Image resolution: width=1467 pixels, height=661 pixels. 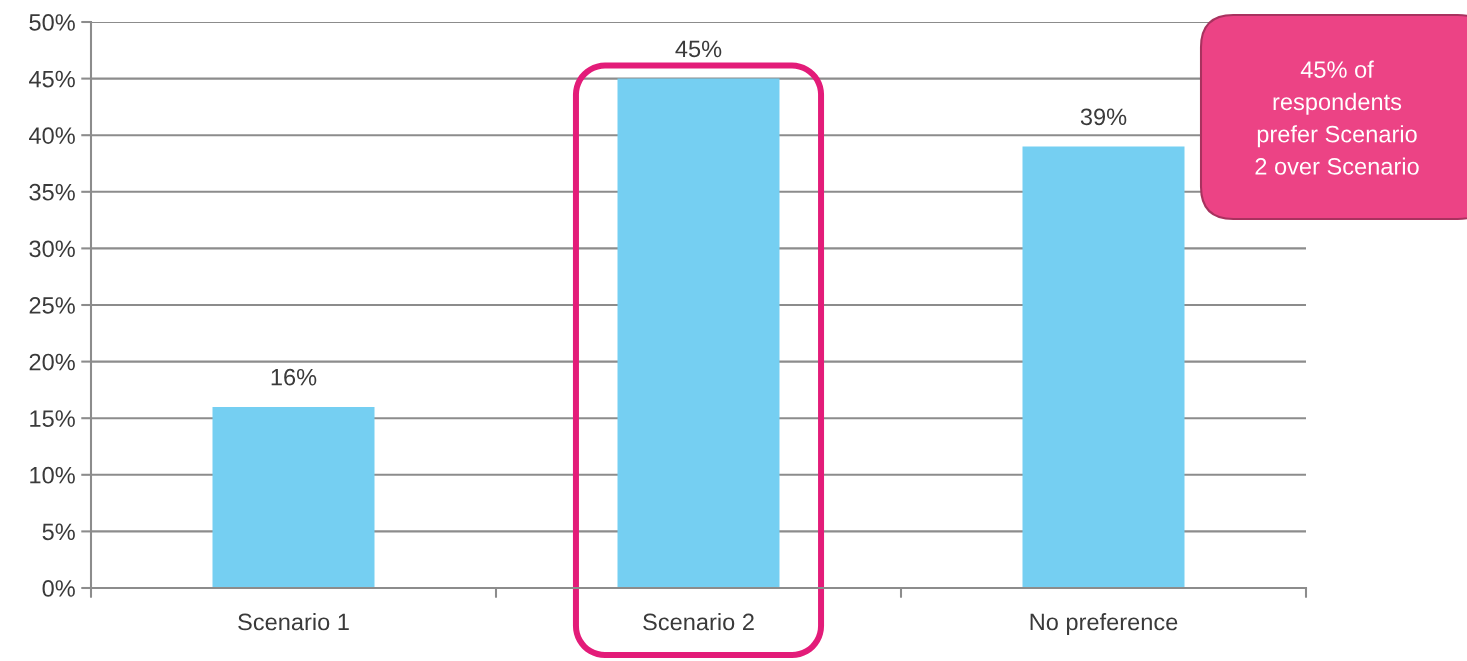 What do you see at coordinates (52, 249) in the screenshot?
I see `y-tick-label: 30%` at bounding box center [52, 249].